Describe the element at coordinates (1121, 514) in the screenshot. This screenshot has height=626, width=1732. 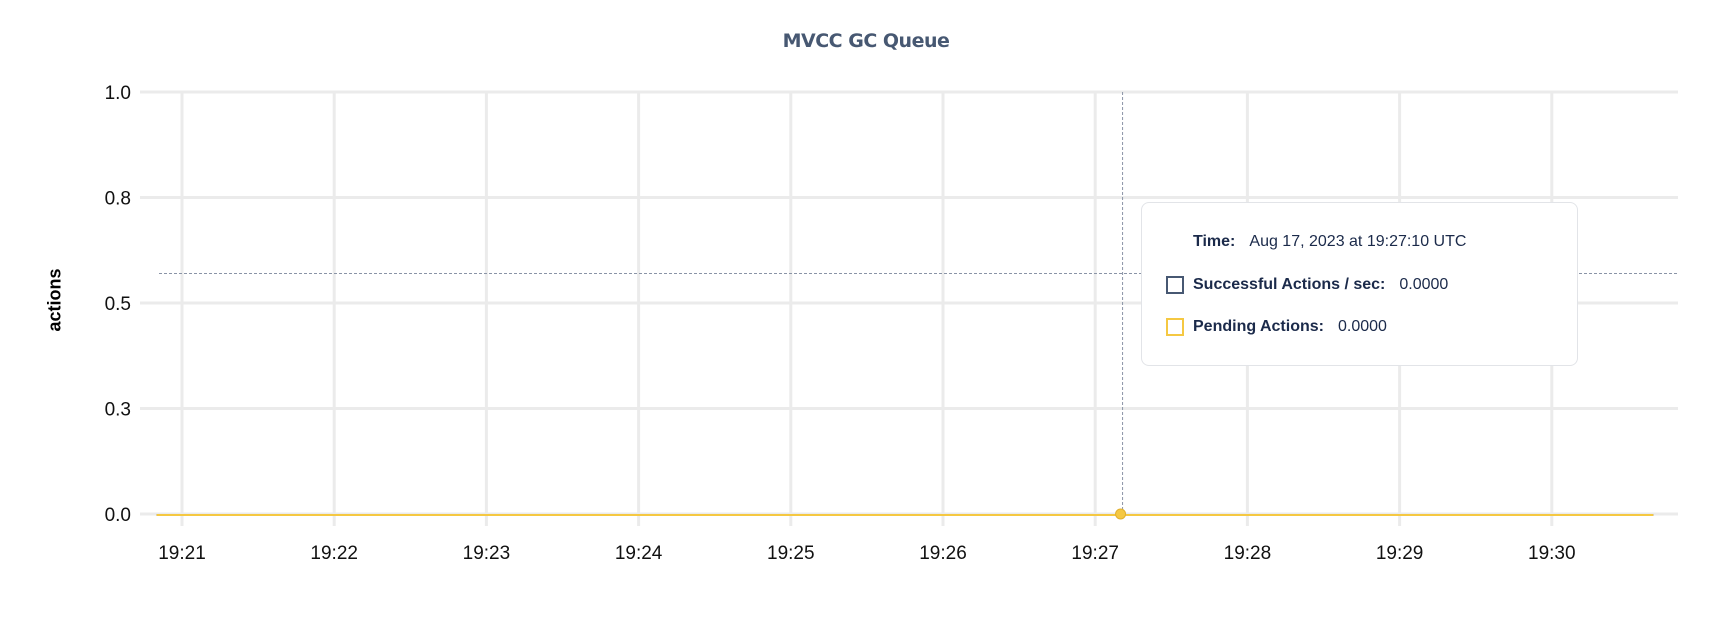
I see `hover-point-marker` at that location.